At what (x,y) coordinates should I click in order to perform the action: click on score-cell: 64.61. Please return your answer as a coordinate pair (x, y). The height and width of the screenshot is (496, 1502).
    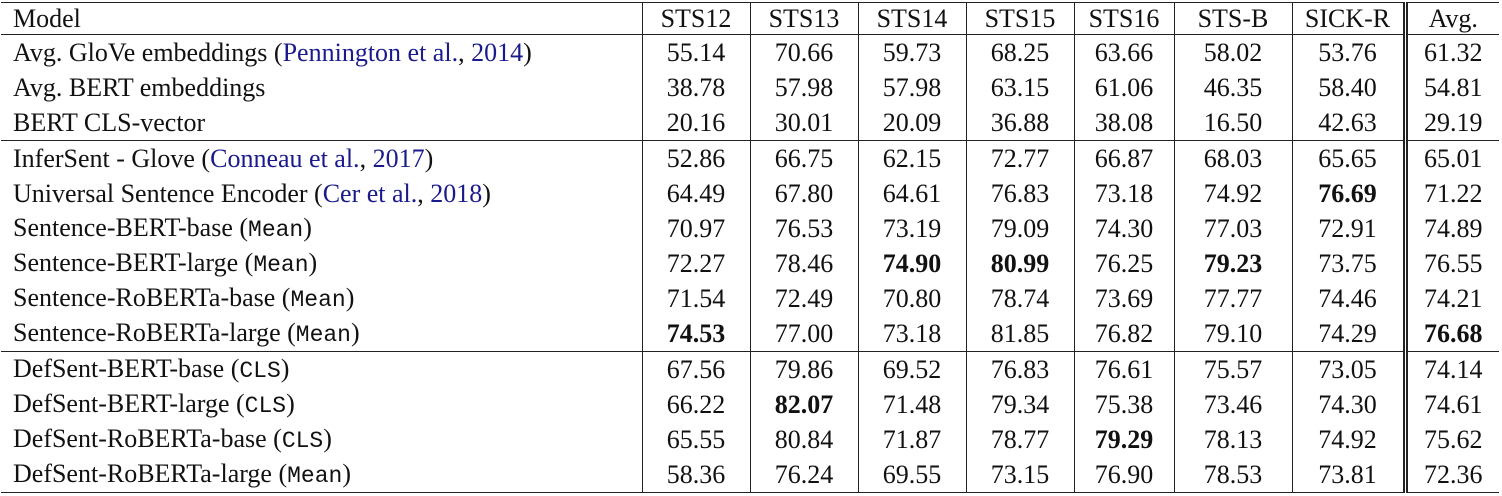
    Looking at the image, I should click on (911, 193).